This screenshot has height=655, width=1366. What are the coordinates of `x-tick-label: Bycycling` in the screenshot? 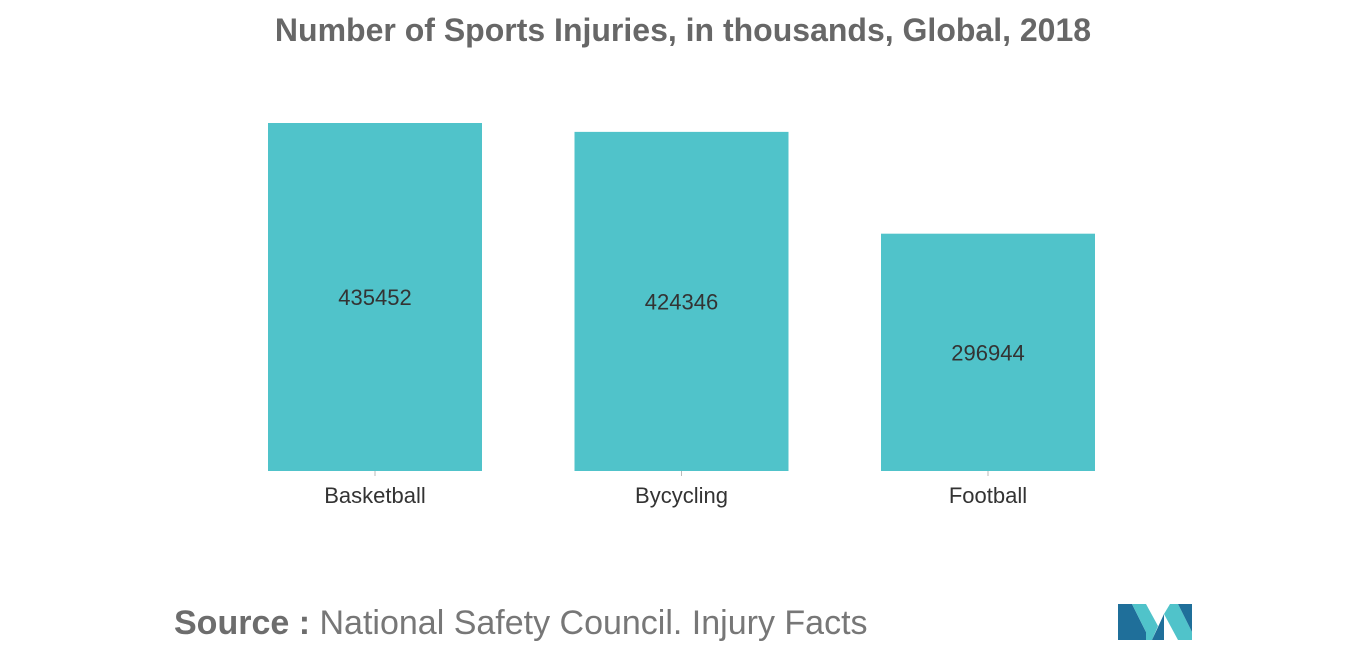 It's located at (681, 495).